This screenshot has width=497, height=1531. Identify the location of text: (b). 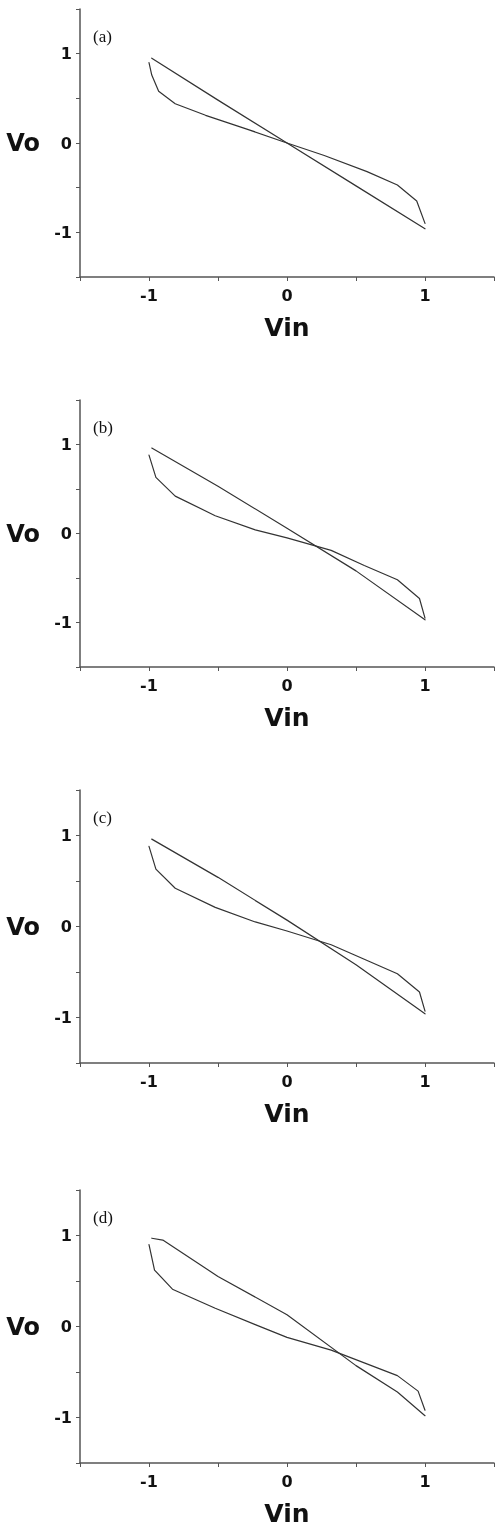
(103, 427).